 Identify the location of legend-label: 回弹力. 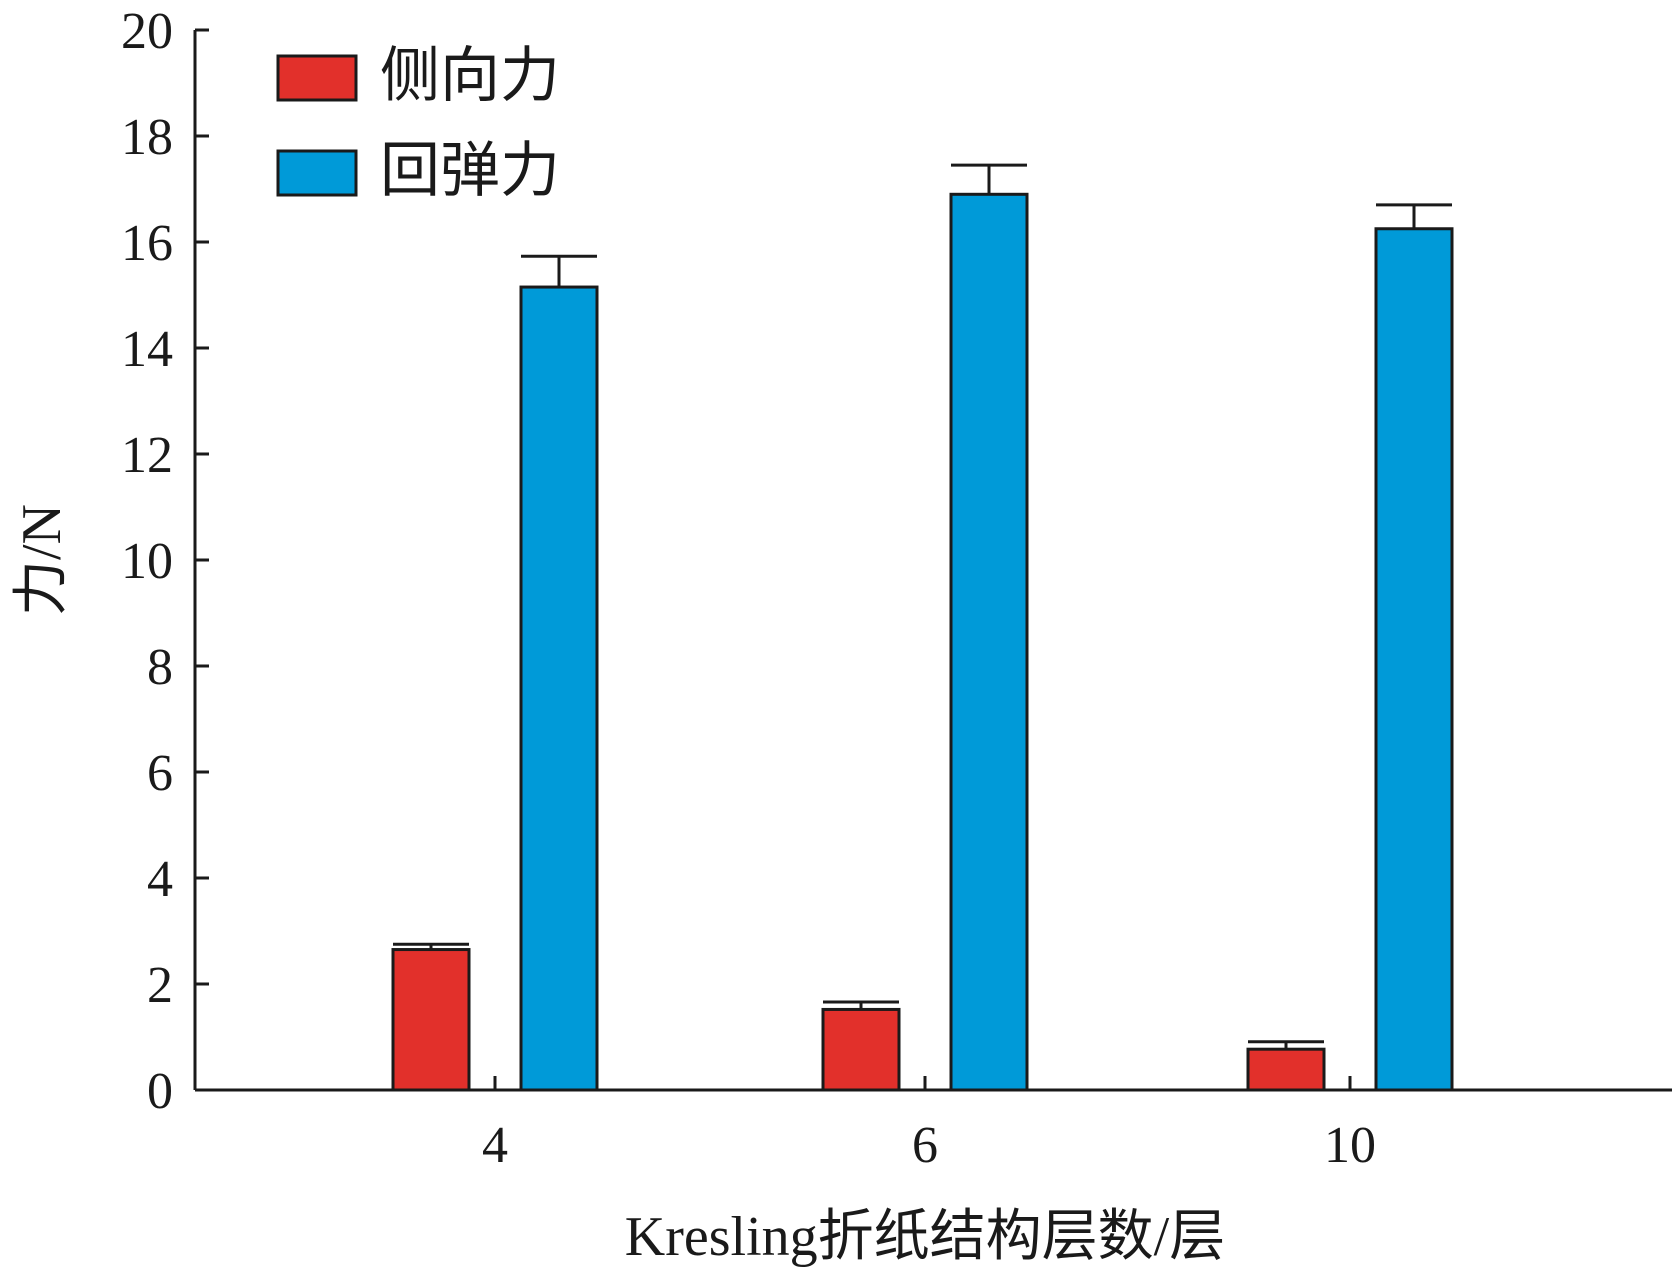
(470, 171).